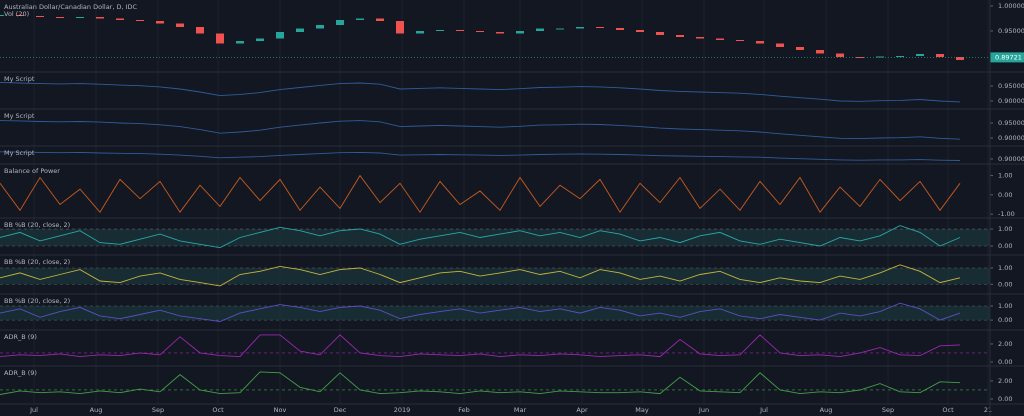  What do you see at coordinates (1006, 214) in the screenshot?
I see `y-tick-label: -1.00` at bounding box center [1006, 214].